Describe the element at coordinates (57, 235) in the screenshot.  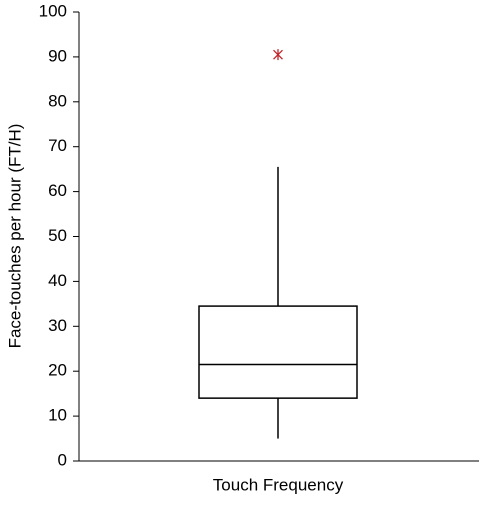
I see `y-tick-label: 50` at that location.